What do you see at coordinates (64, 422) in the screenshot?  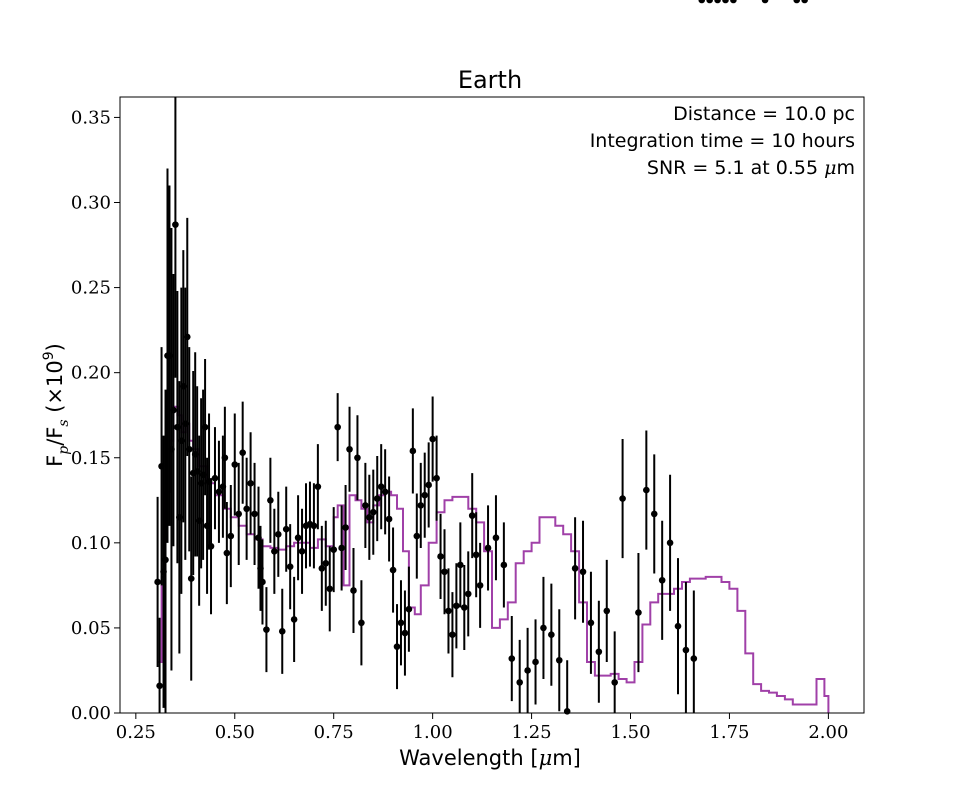 I see `y-axis-label-sub-s: s` at bounding box center [64, 422].